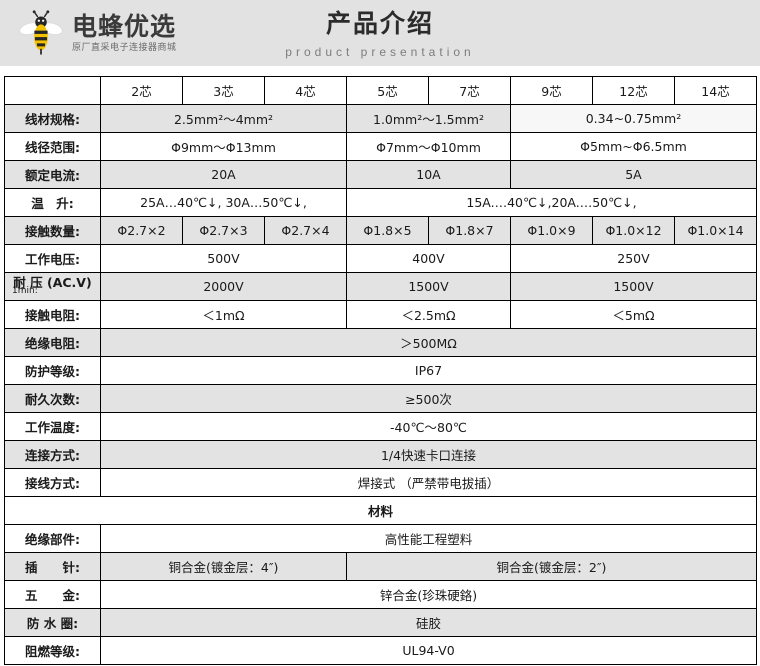 The width and height of the screenshot is (760, 666). I want to click on header-cell-12core: 12芯, so click(633, 90).